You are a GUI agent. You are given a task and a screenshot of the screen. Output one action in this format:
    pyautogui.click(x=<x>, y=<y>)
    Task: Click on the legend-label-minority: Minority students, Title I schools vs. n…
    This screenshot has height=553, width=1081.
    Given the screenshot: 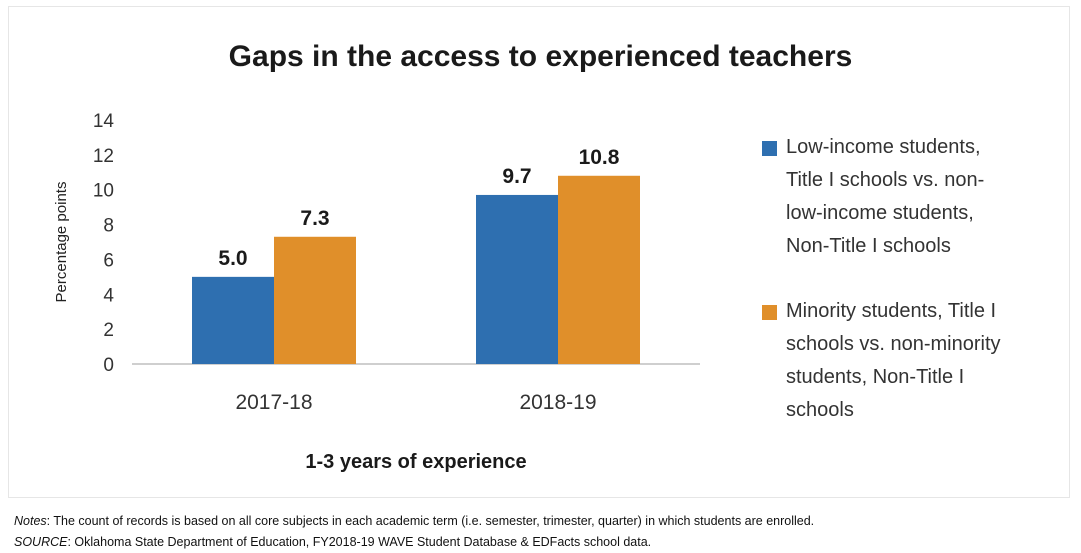 What is the action you would take?
    pyautogui.click(x=924, y=361)
    